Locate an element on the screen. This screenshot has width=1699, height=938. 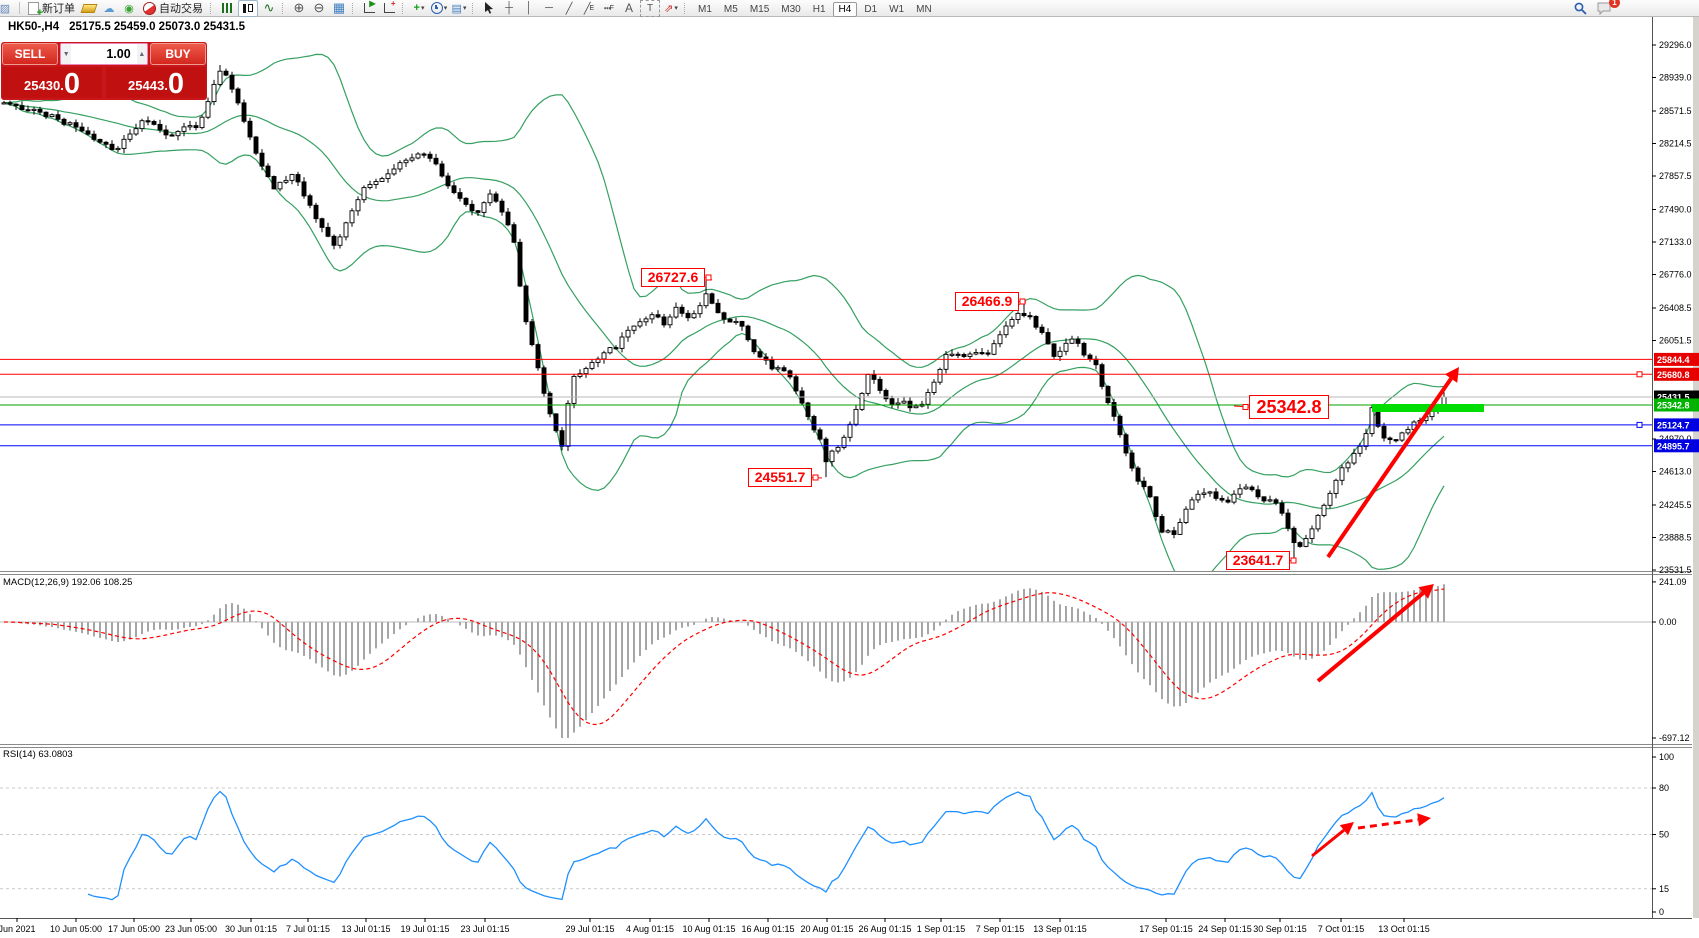
timeframe-M15: M15 is located at coordinates (759, 9).